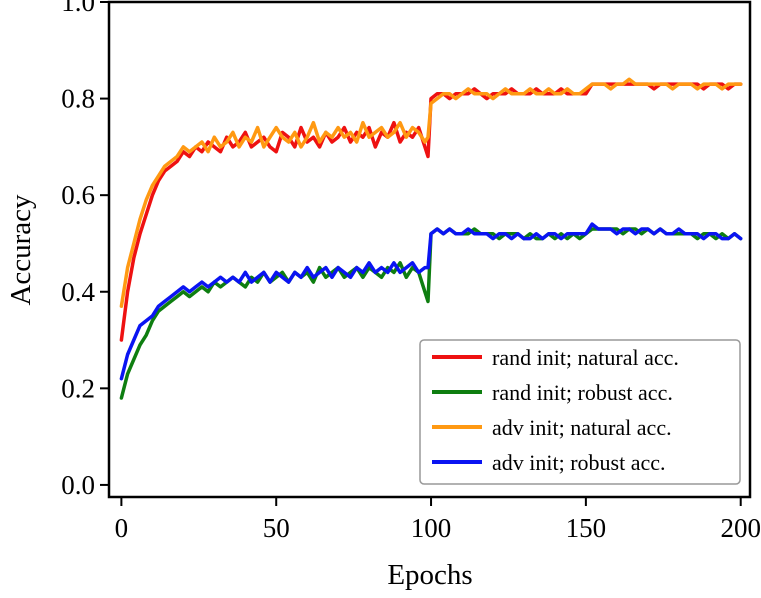  Describe the element at coordinates (586, 528) in the screenshot. I see `x-tick-label: 150` at that location.